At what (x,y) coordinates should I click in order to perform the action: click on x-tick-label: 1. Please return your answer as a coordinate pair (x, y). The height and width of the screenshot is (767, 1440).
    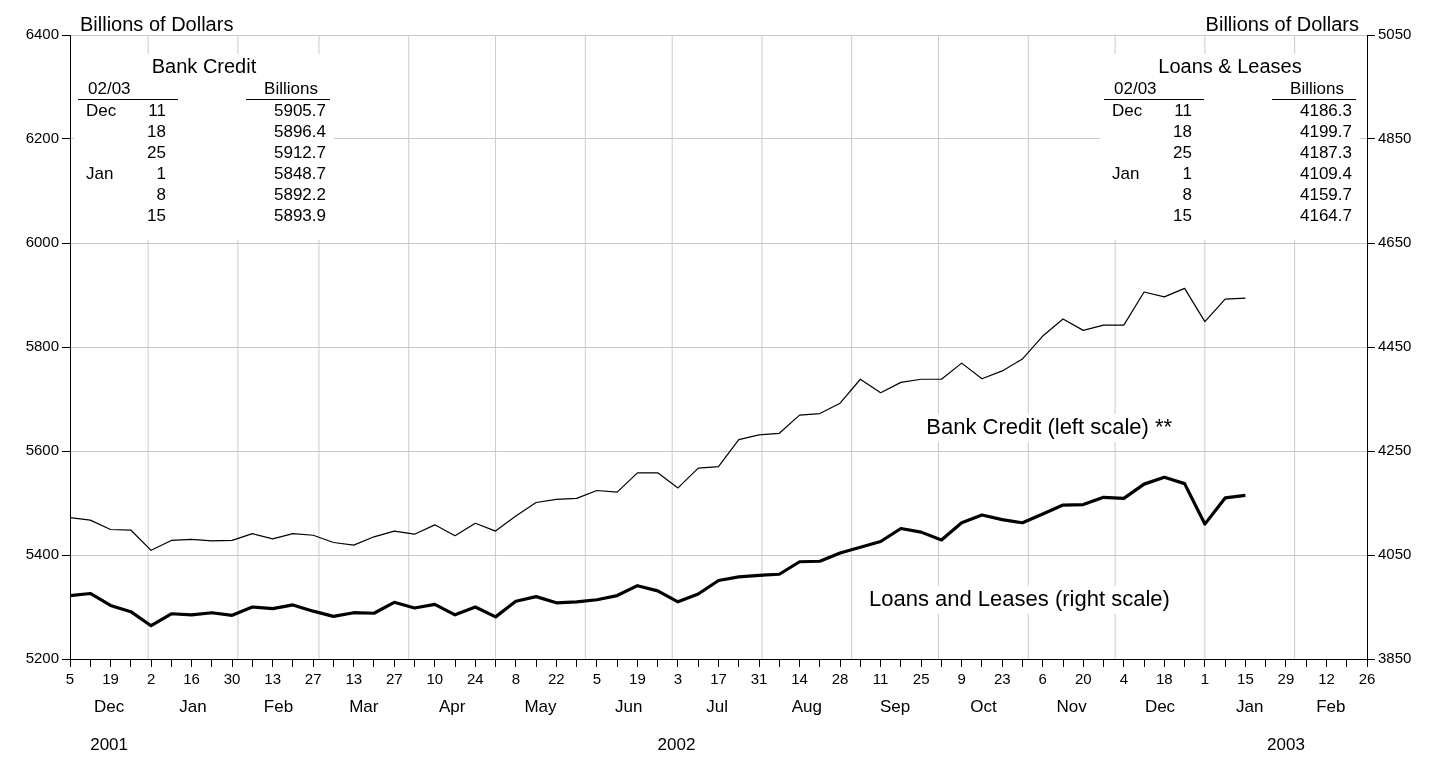
    Looking at the image, I should click on (1205, 679).